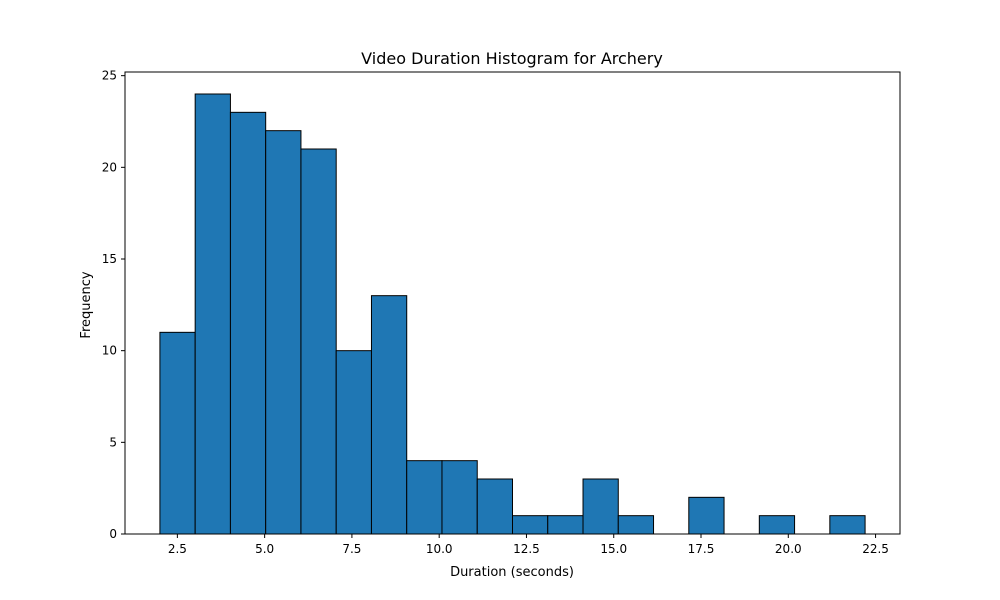 Image resolution: width=1000 pixels, height=600 pixels. Describe the element at coordinates (526, 549) in the screenshot. I see `x-tick-label: 12.5` at that location.